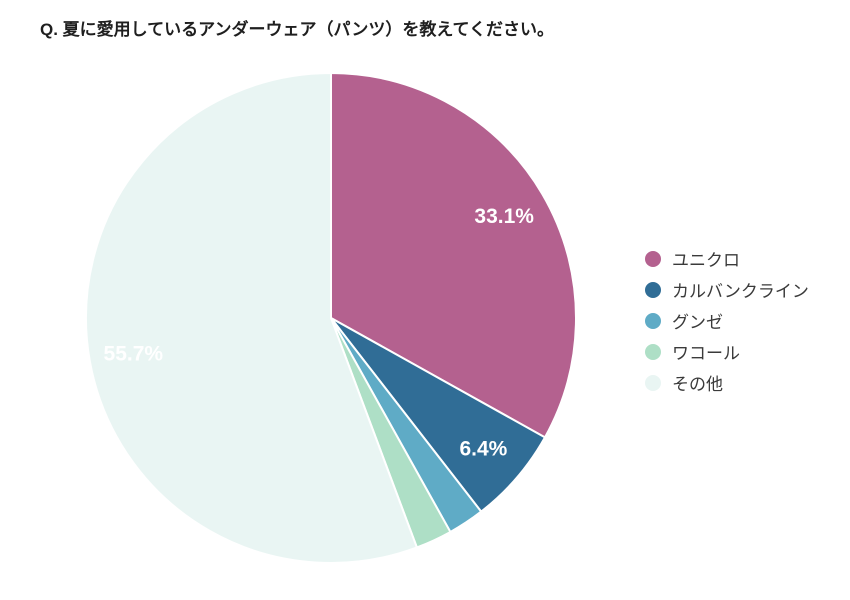 This screenshot has width=850, height=600. Describe the element at coordinates (740, 291) in the screenshot. I see `legend-label: カルバンクライン` at that location.